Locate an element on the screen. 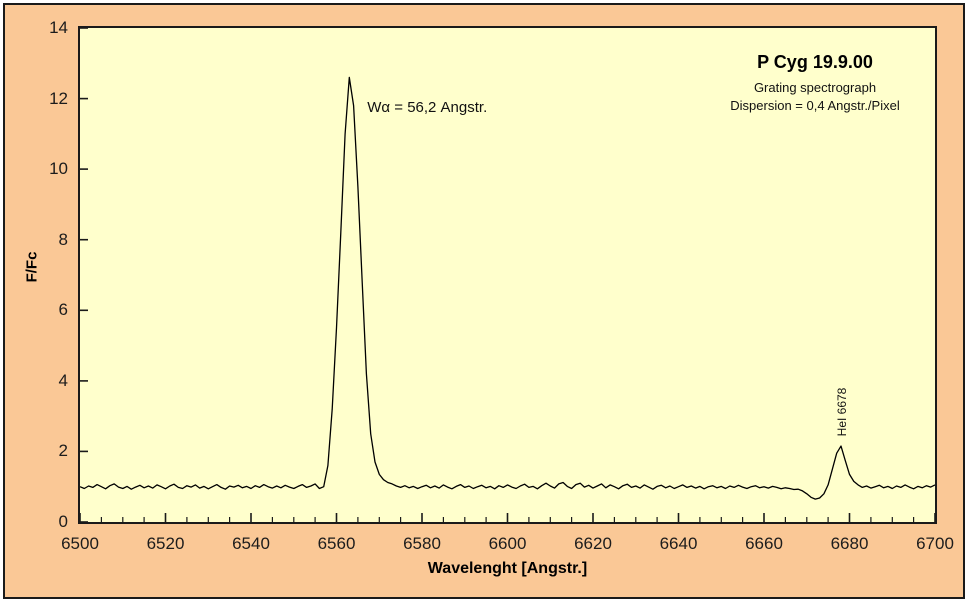 This screenshot has width=970, height=604. chart-subtitle-instrument: Grating spectrograph is located at coordinates (815, 87).